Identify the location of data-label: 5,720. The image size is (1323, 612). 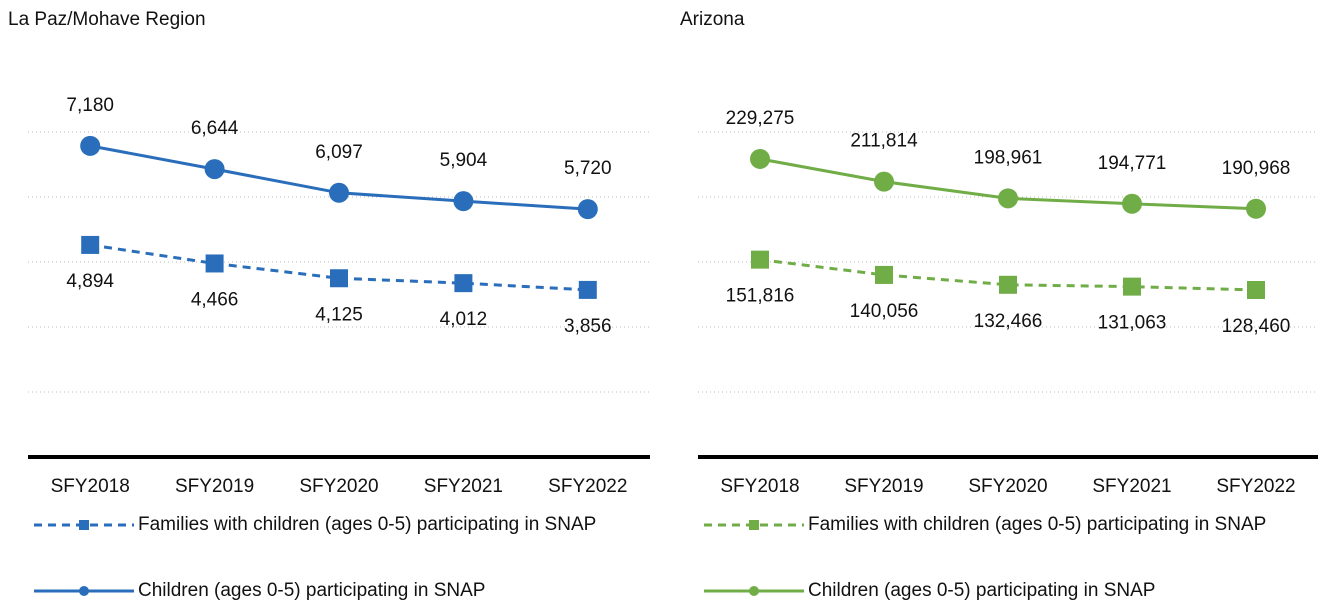
(588, 168).